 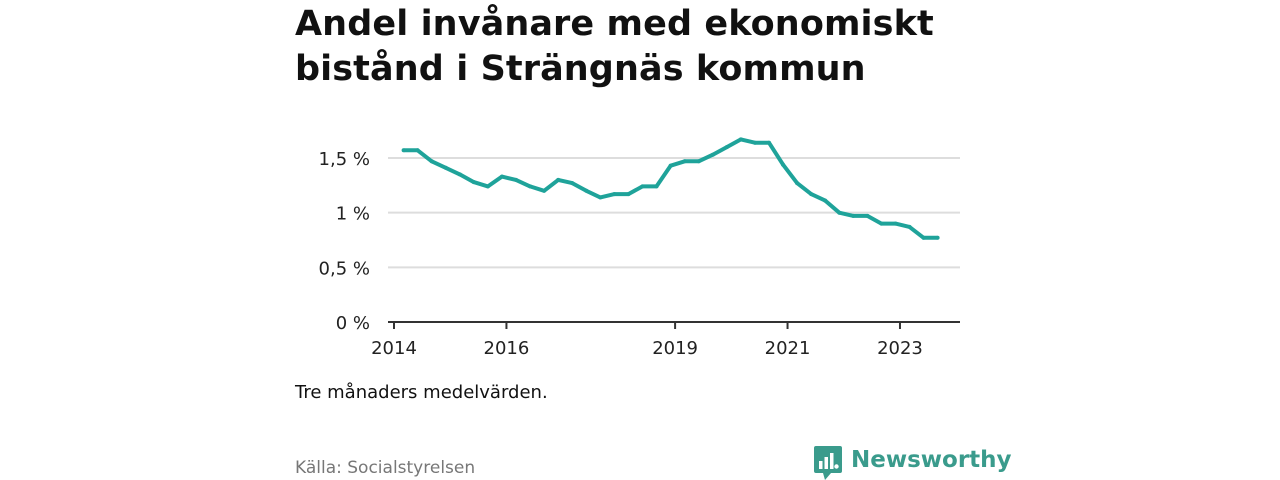 What do you see at coordinates (421, 392) in the screenshot?
I see `chart-note: Tre månaders medelvärden.` at bounding box center [421, 392].